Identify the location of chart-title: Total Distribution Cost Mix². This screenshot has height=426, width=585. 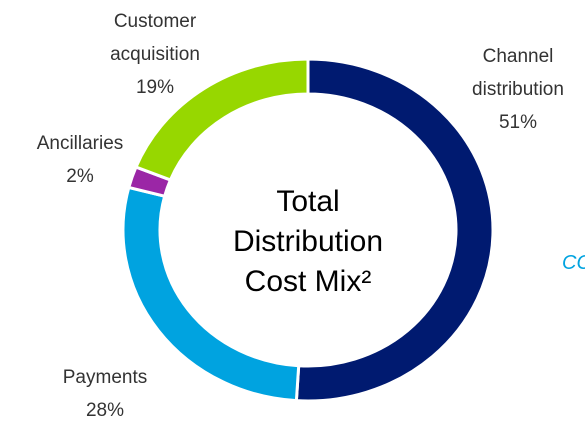
(308, 241).